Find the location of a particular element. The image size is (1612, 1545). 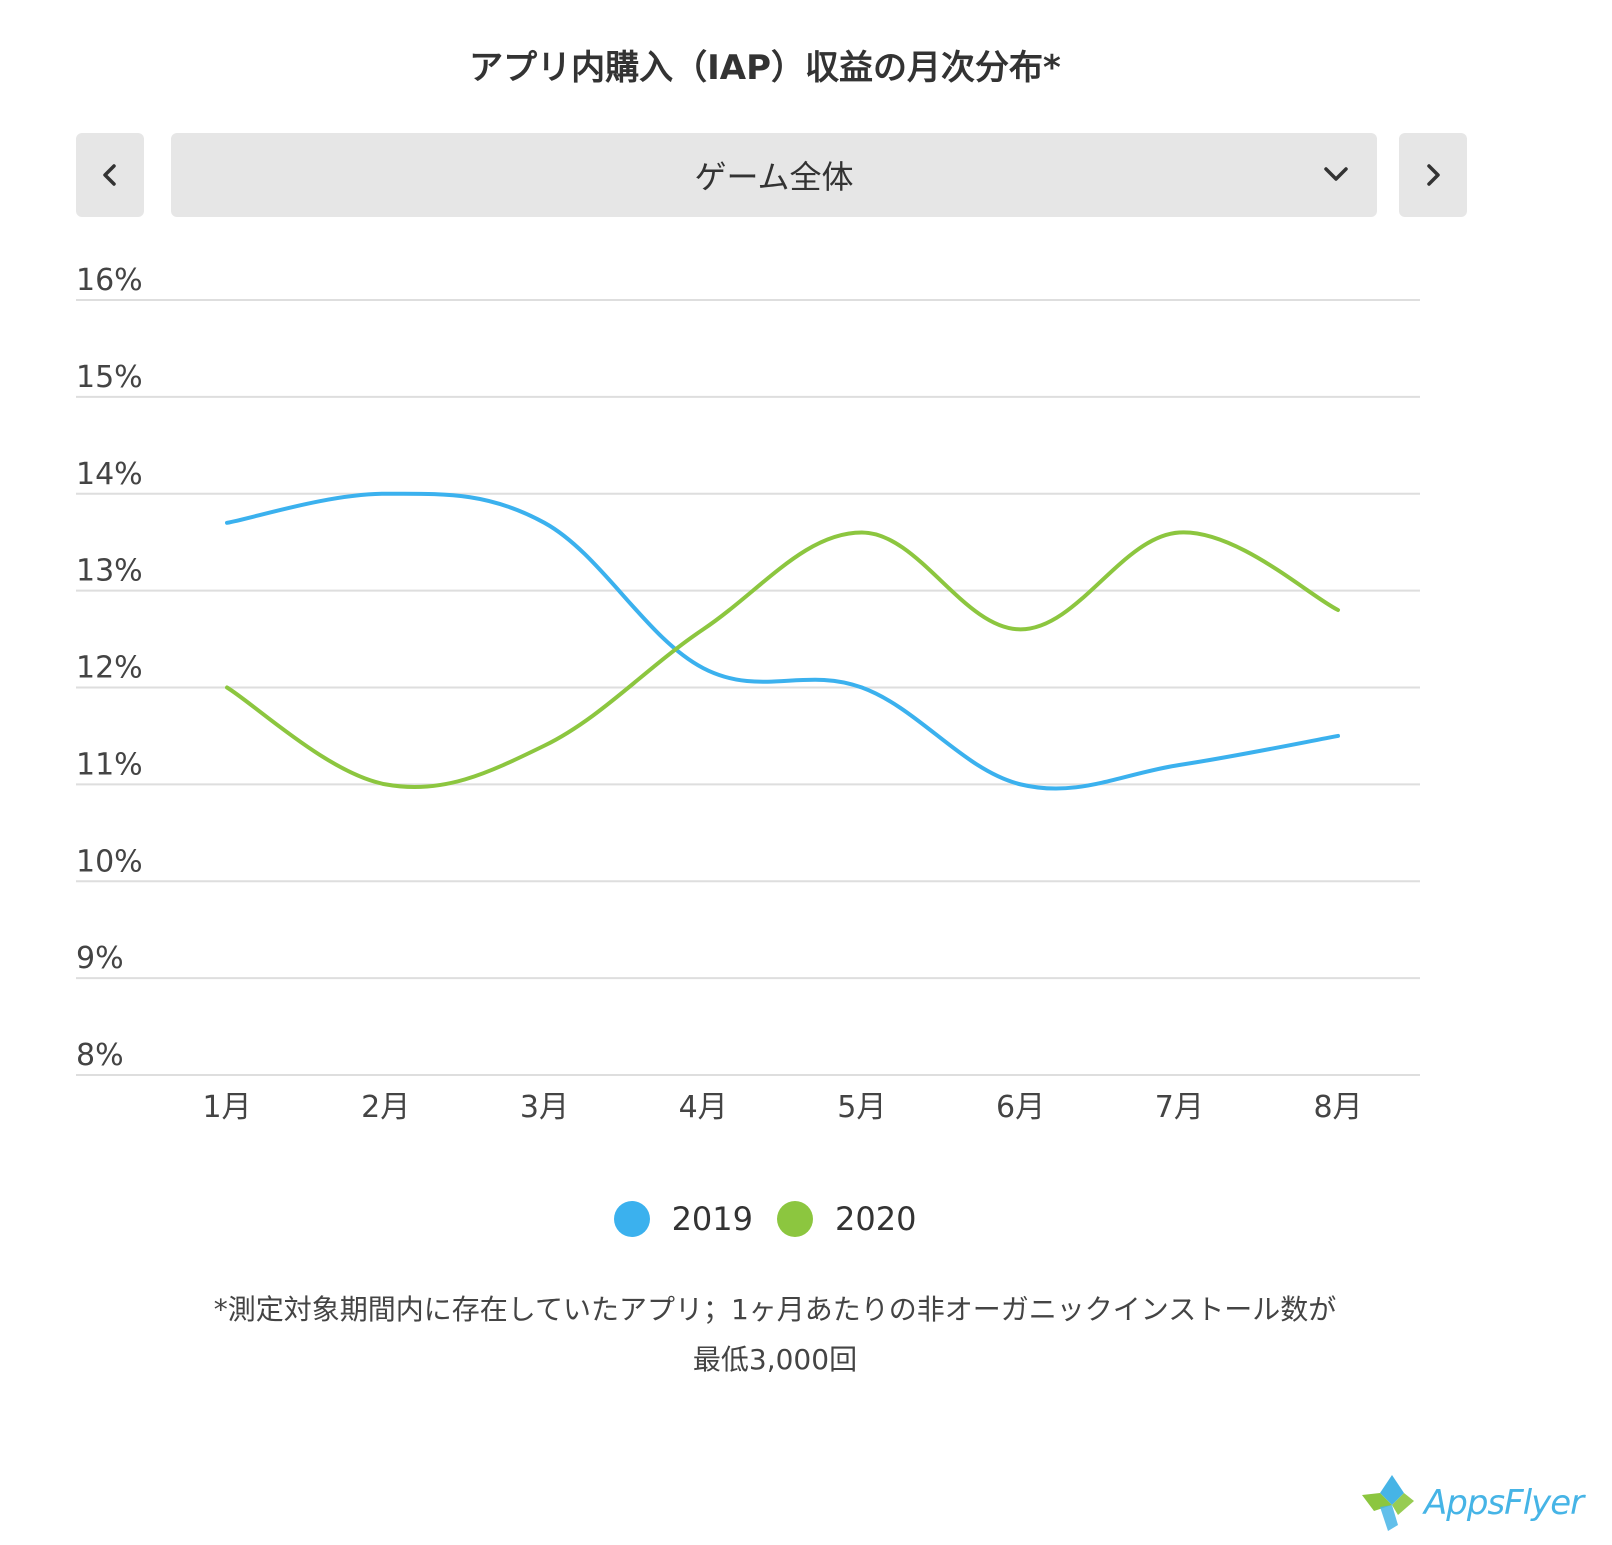

legend-label-2020: 2020 is located at coordinates (876, 1219).